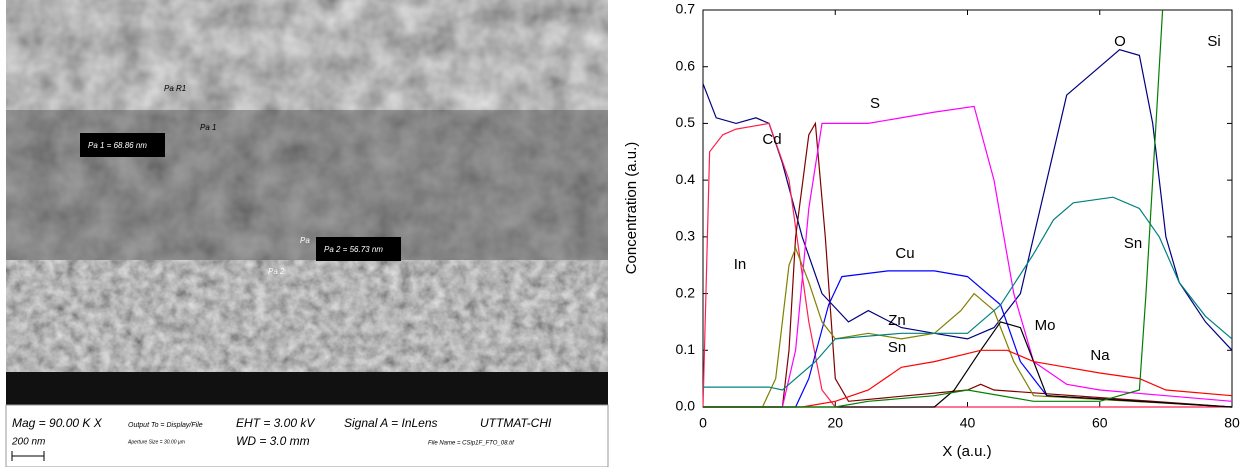  Describe the element at coordinates (904, 253) in the screenshot. I see `series-label: Cu` at that location.